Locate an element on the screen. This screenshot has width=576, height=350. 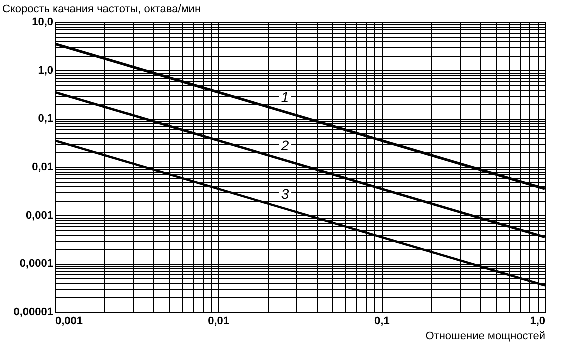
y-tick-label: 0,0001 is located at coordinates (37, 264).